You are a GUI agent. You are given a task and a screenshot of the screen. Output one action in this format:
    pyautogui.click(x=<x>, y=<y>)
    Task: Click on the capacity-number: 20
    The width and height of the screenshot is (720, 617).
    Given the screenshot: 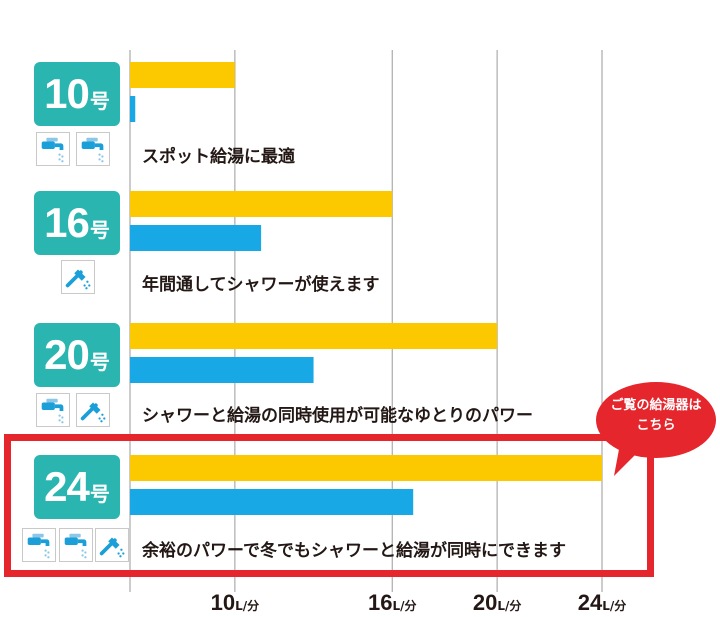 What is the action you would take?
    pyautogui.click(x=67, y=354)
    